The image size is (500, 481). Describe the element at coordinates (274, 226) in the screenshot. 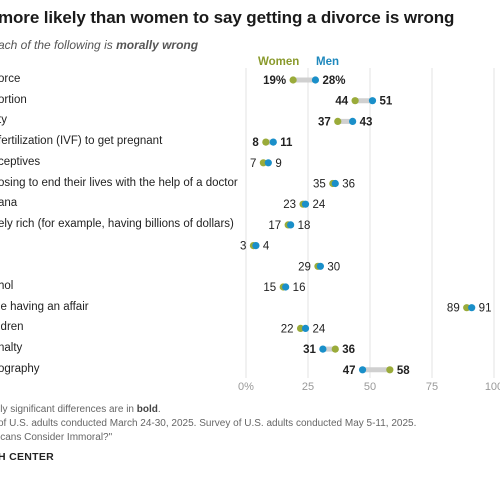

I see `value-label-low: 17` at that location.